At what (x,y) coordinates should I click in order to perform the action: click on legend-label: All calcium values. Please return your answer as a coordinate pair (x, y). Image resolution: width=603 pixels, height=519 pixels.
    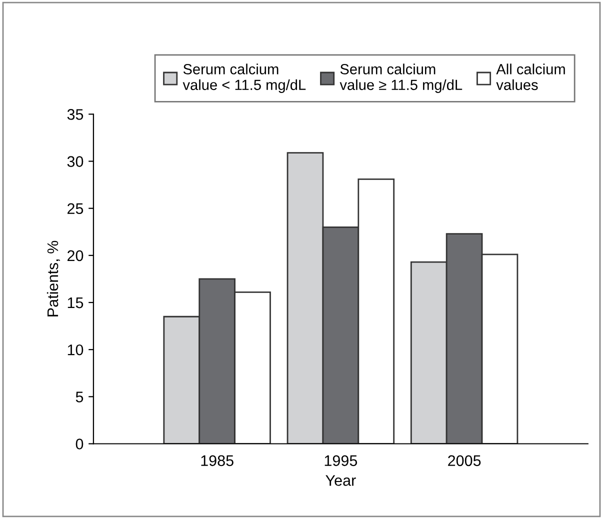
    Looking at the image, I should click on (530, 77).